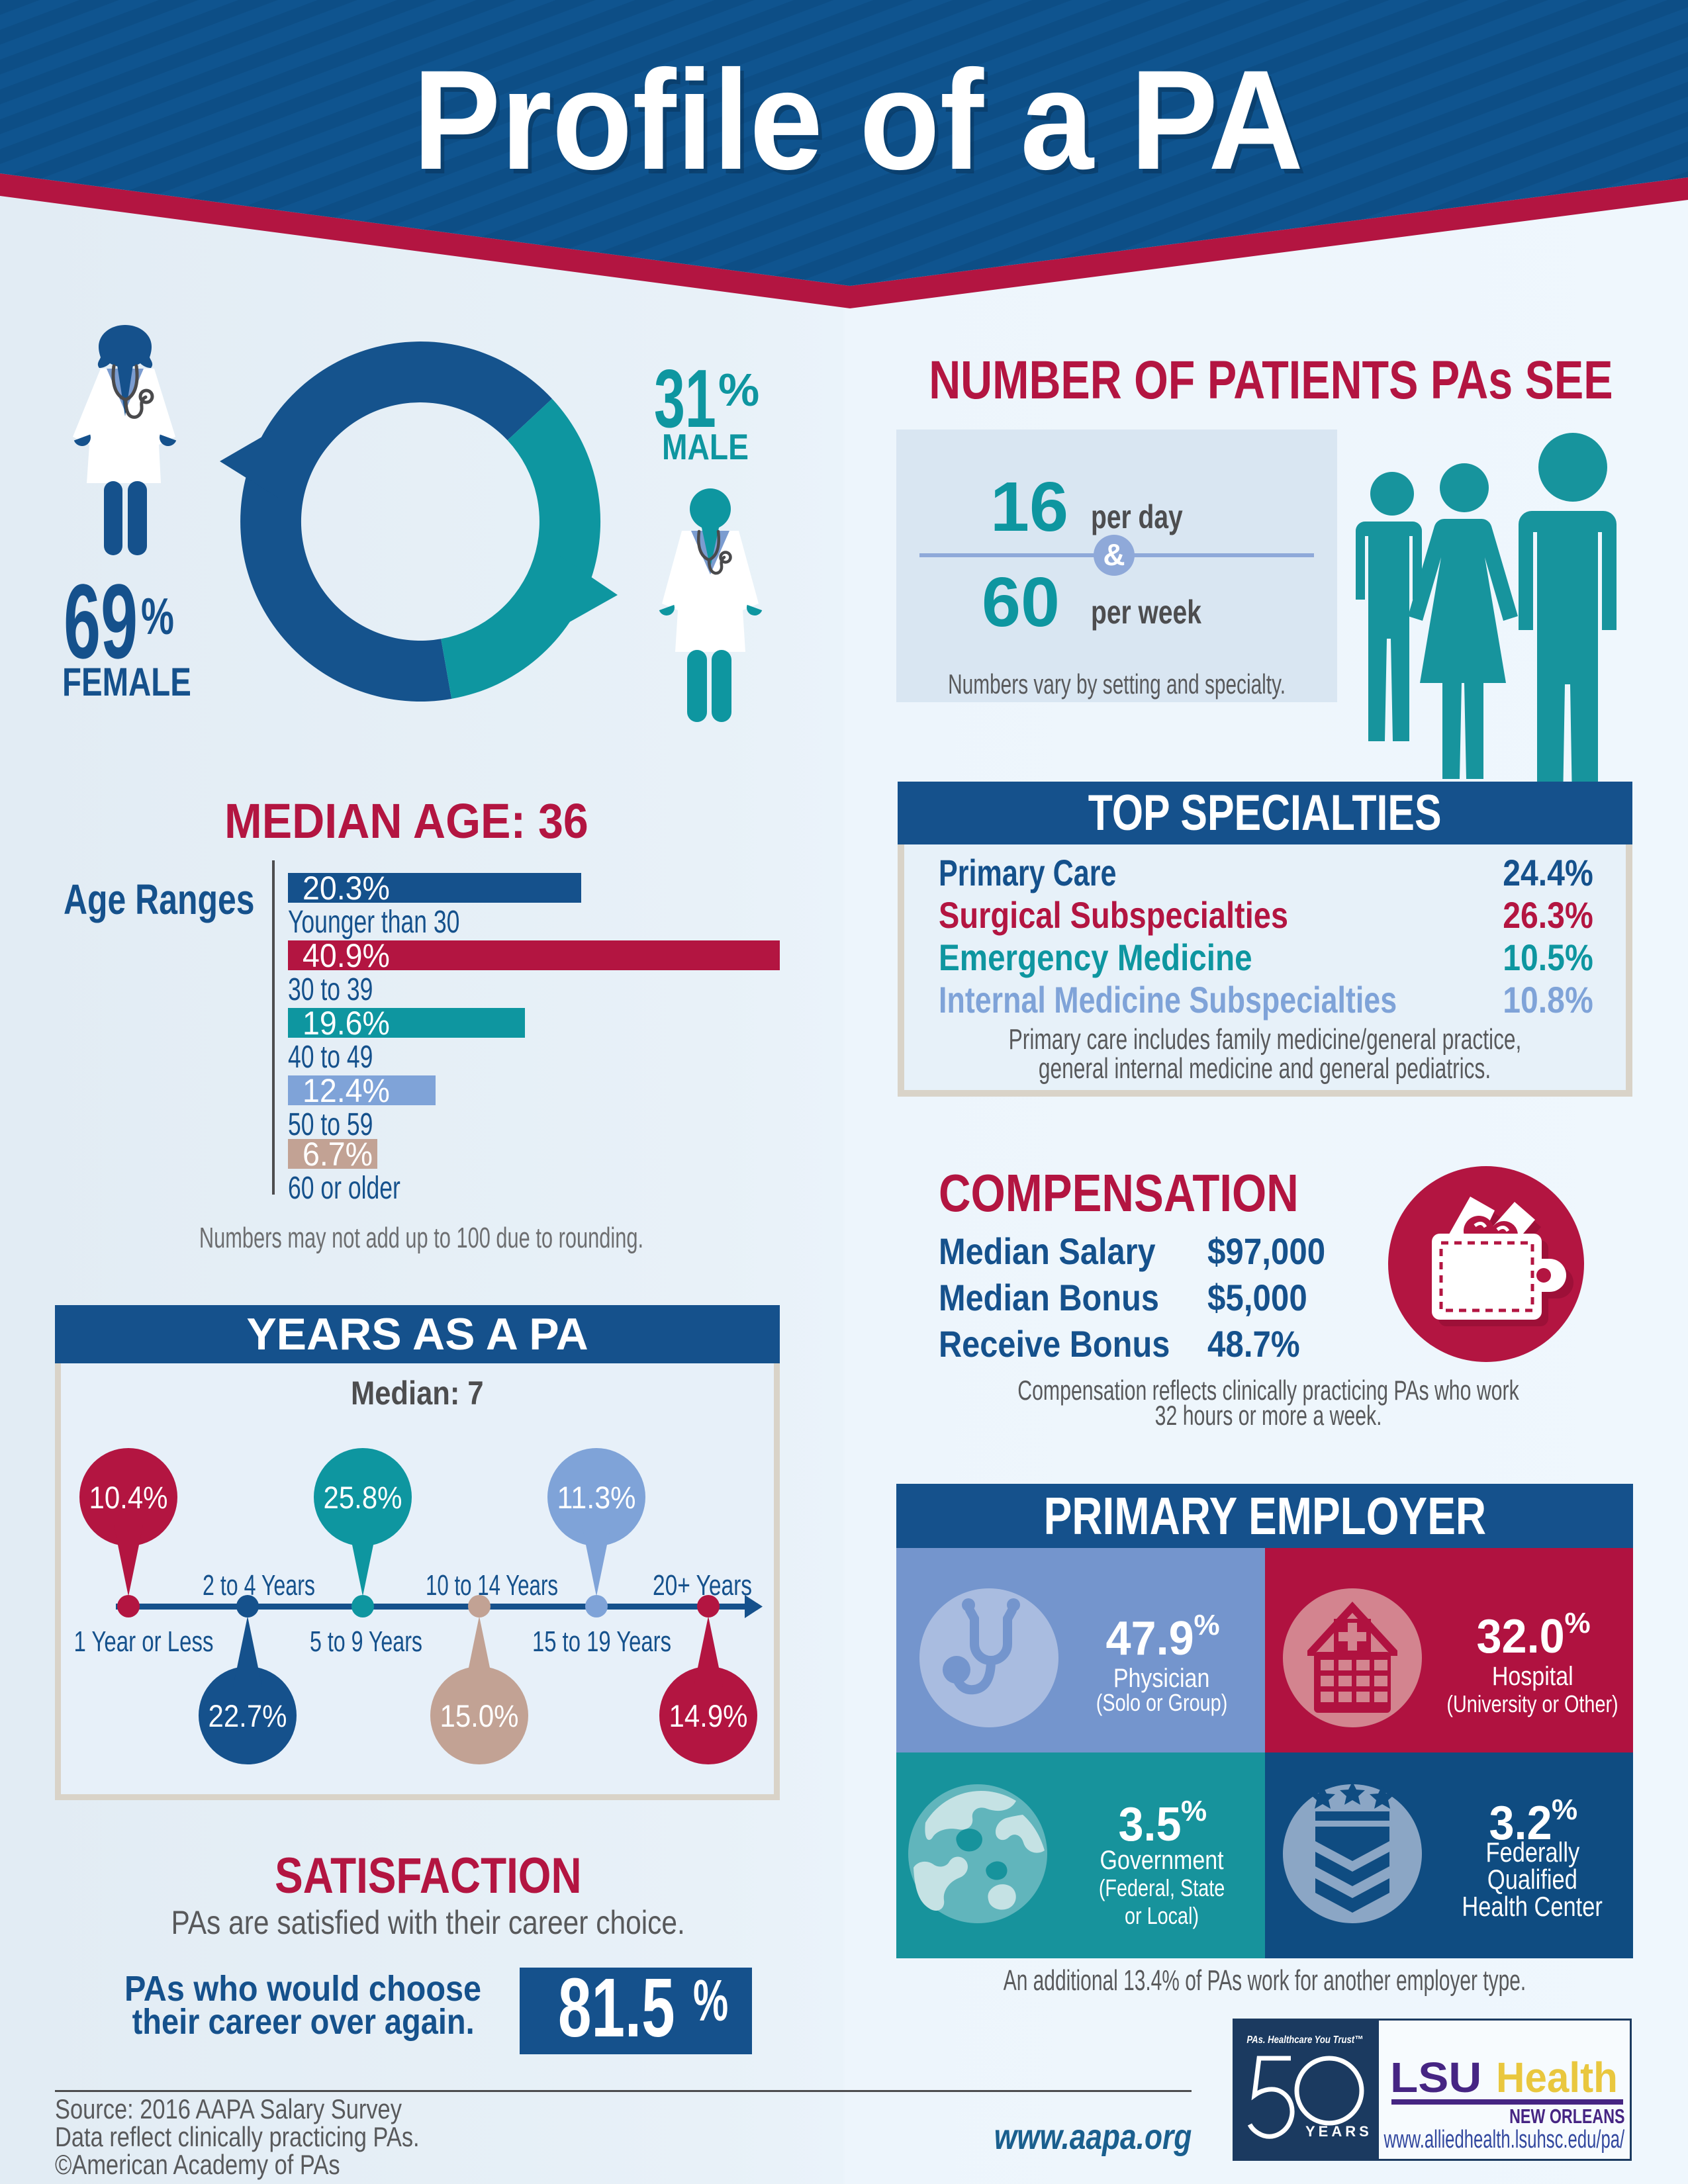 The image size is (1688, 2184). Describe the element at coordinates (702, 1585) in the screenshot. I see `svg-text: 20+ Years` at that location.